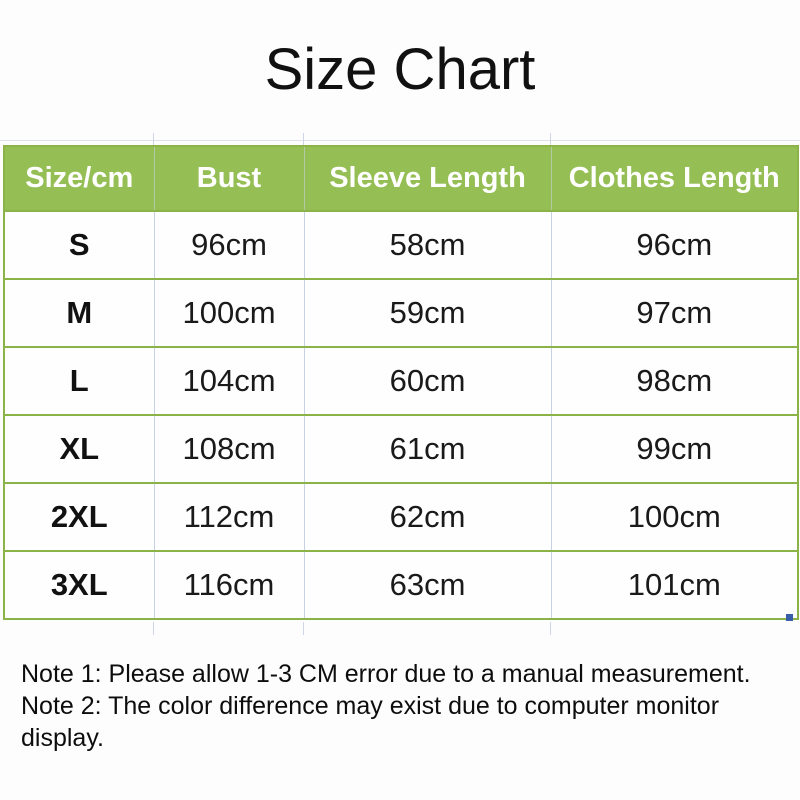 This screenshot has width=800, height=800. I want to click on sleeve-length-cell: 61cm, so click(427, 448).